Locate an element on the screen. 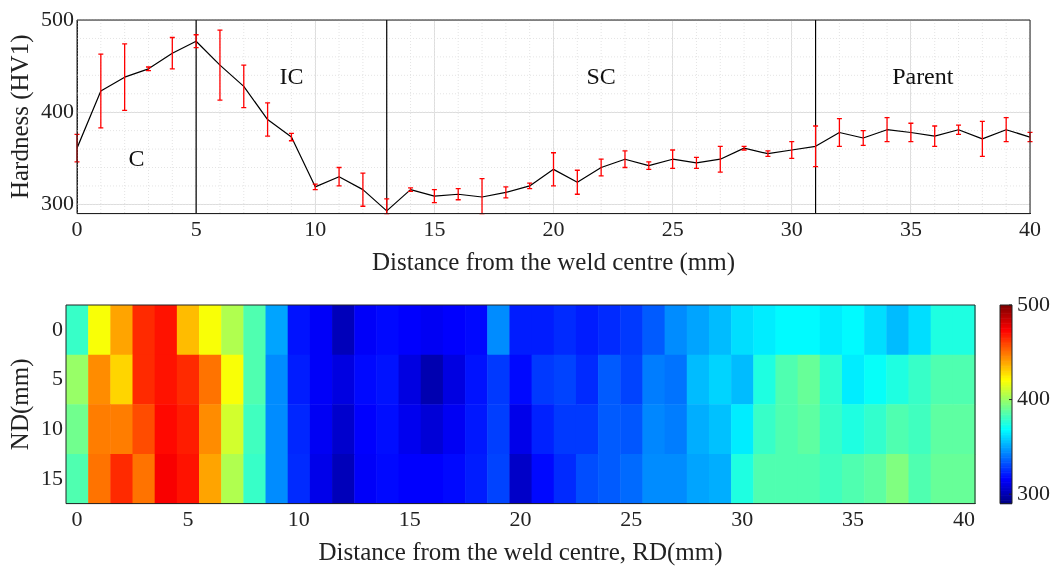 Image resolution: width=1060 pixels, height=570 pixels. y-tick-label: 5 is located at coordinates (57, 378).